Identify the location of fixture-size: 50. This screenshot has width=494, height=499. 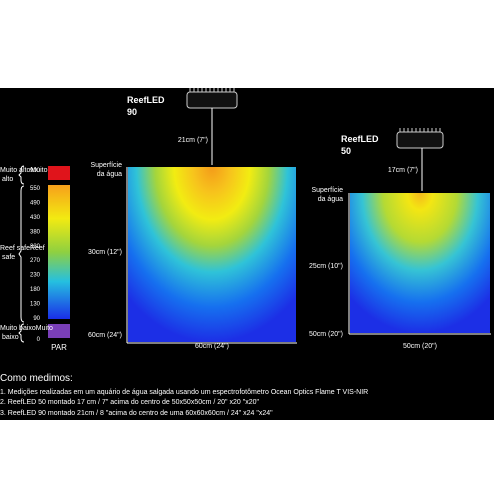
(346, 151).